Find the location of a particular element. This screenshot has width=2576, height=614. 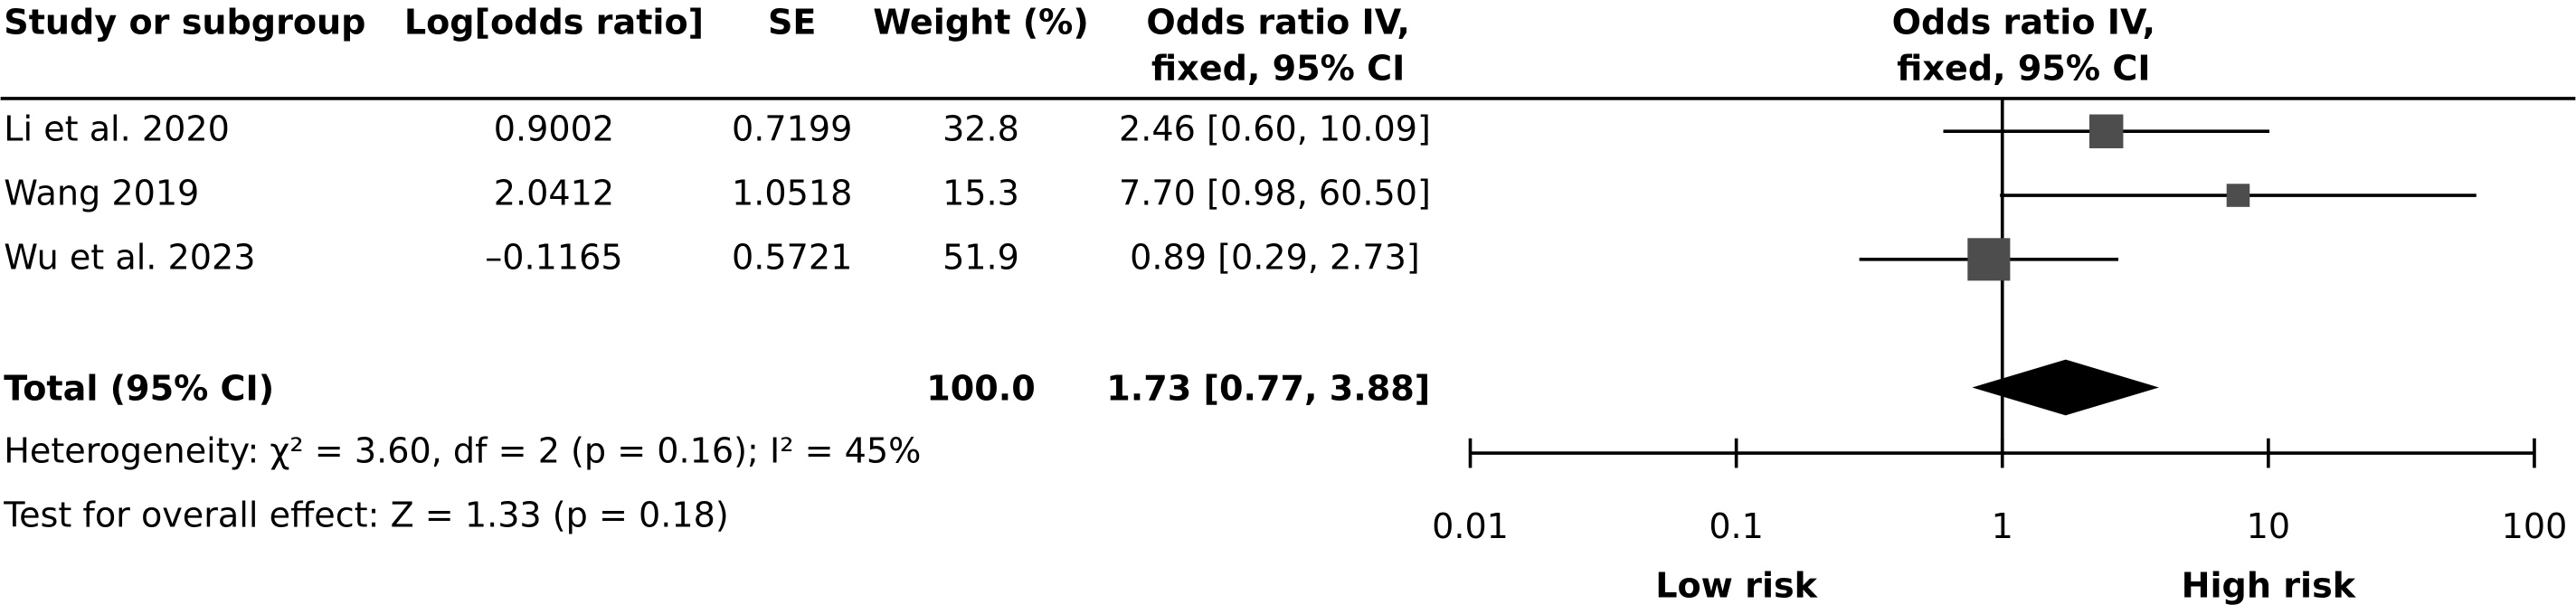

plot-header: Odds ratio IV, is located at coordinates (2024, 23).